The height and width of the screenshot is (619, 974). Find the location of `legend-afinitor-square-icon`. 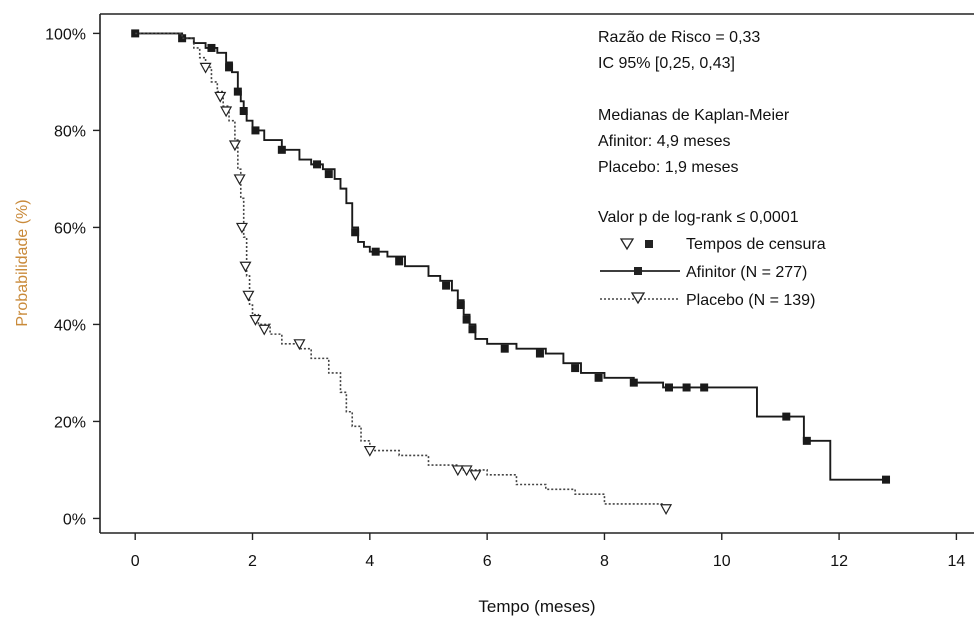

legend-afinitor-square-icon is located at coordinates (638, 271).